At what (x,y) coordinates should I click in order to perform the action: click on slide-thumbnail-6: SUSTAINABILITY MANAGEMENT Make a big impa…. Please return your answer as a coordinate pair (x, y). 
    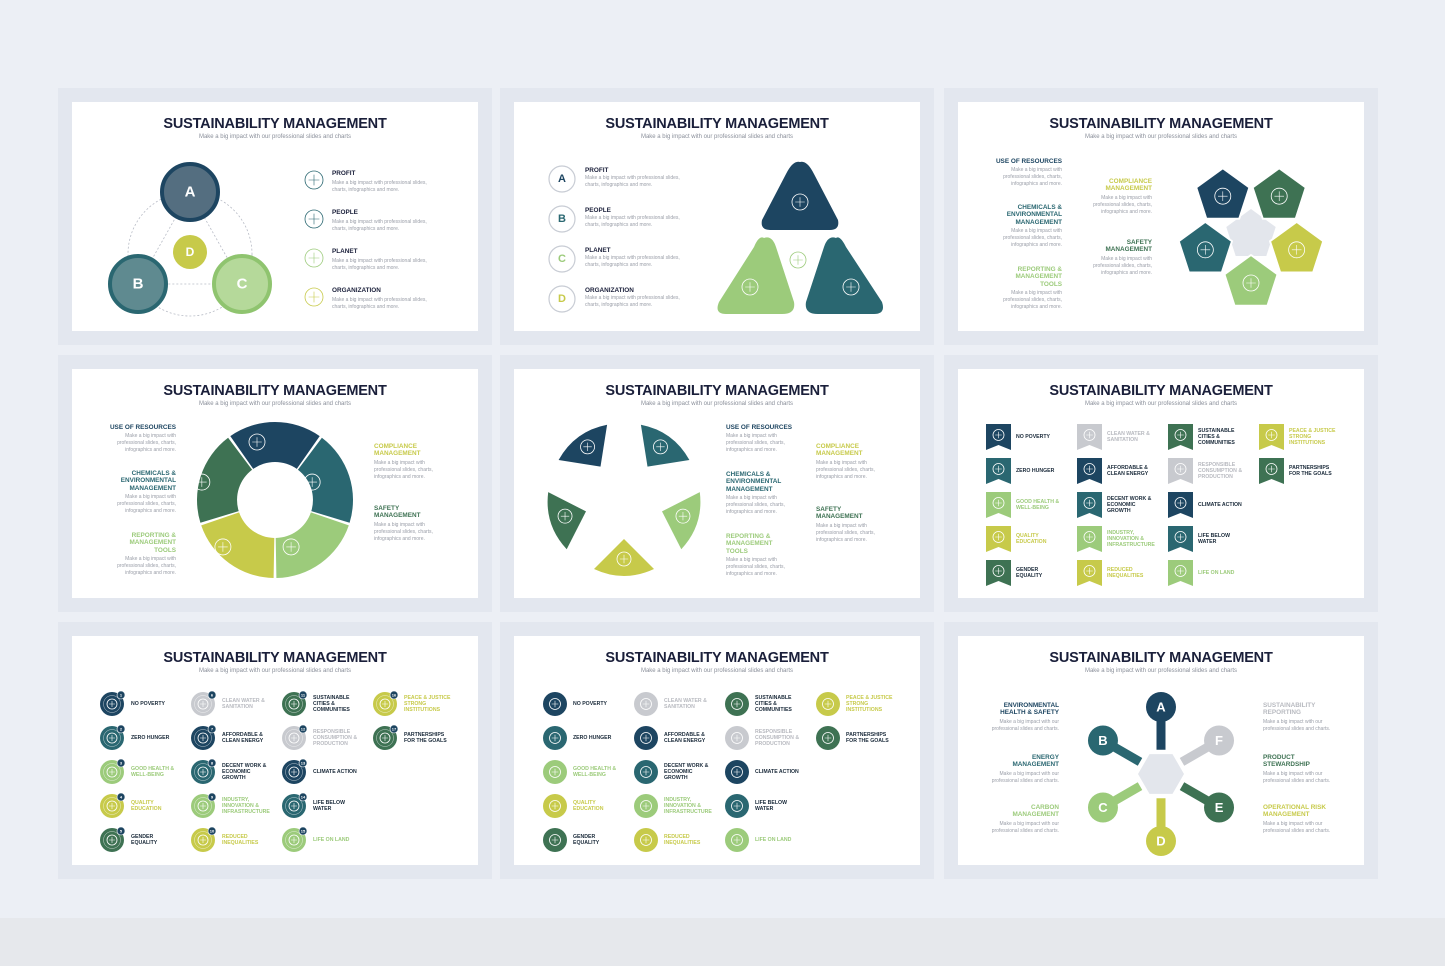
    Looking at the image, I should click on (1161, 483).